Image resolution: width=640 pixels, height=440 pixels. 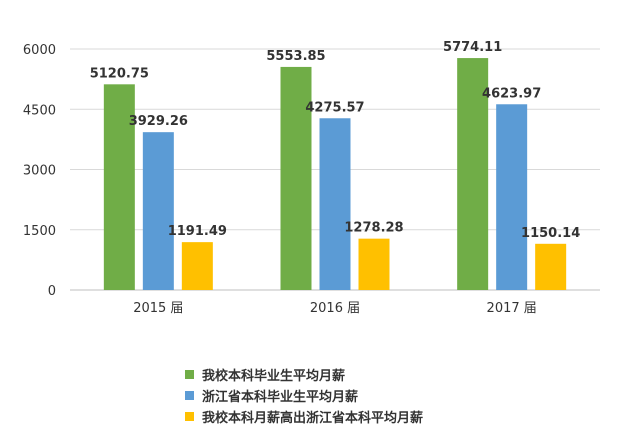 I want to click on x-tick-label: 2017 届, so click(x=512, y=308).